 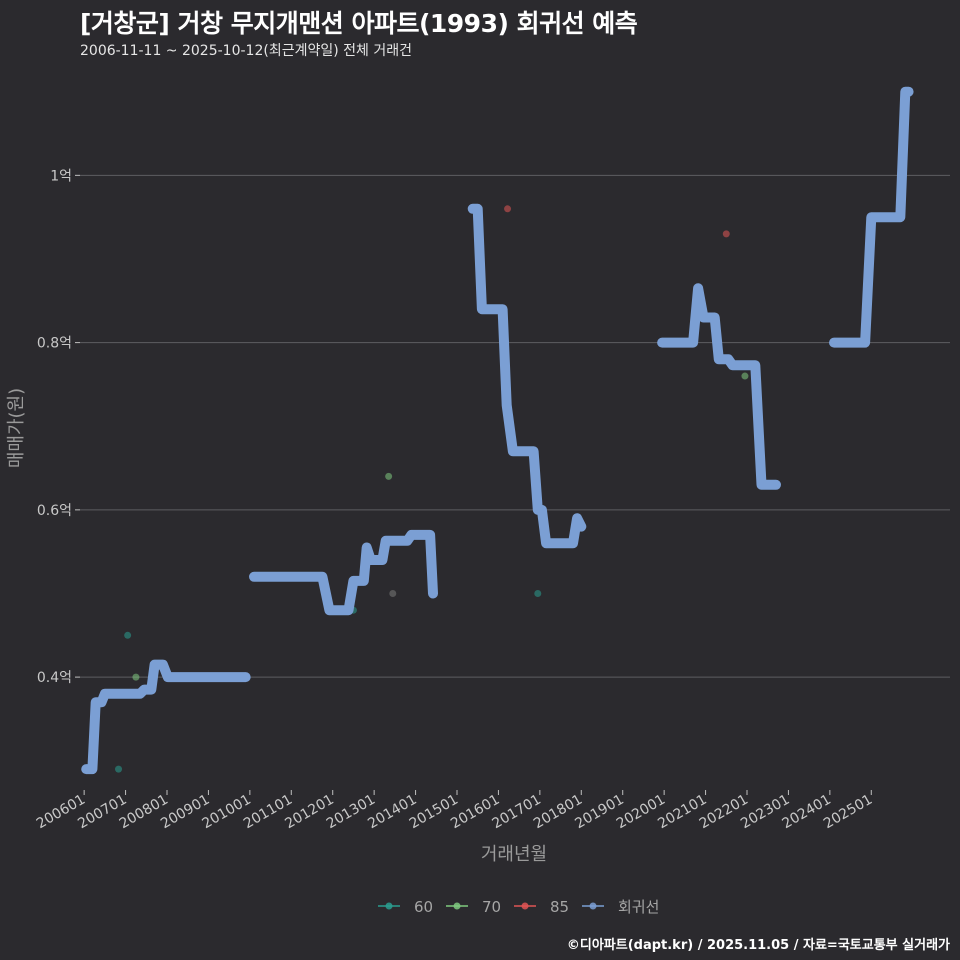 What do you see at coordinates (246, 51) in the screenshot?
I see `chart-subtitle: 2006-11-11 ~ 2025-10-12(최근계약일) 전체 거래건` at bounding box center [246, 51].